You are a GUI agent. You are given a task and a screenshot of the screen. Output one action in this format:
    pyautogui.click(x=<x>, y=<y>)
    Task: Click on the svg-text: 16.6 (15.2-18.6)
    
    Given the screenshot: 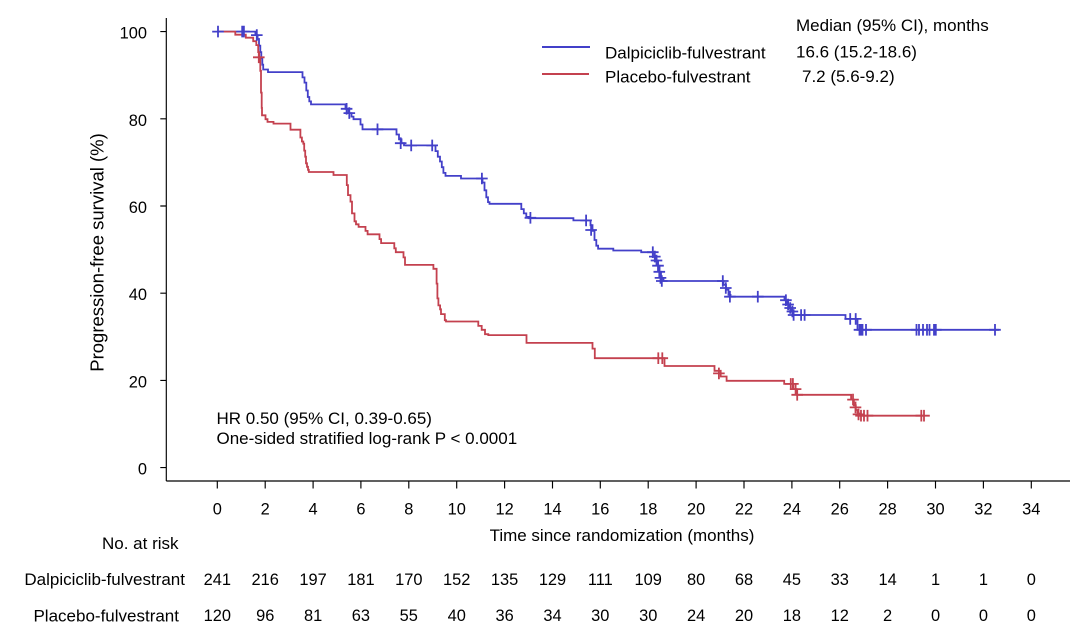 What is the action you would take?
    pyautogui.click(x=856, y=52)
    